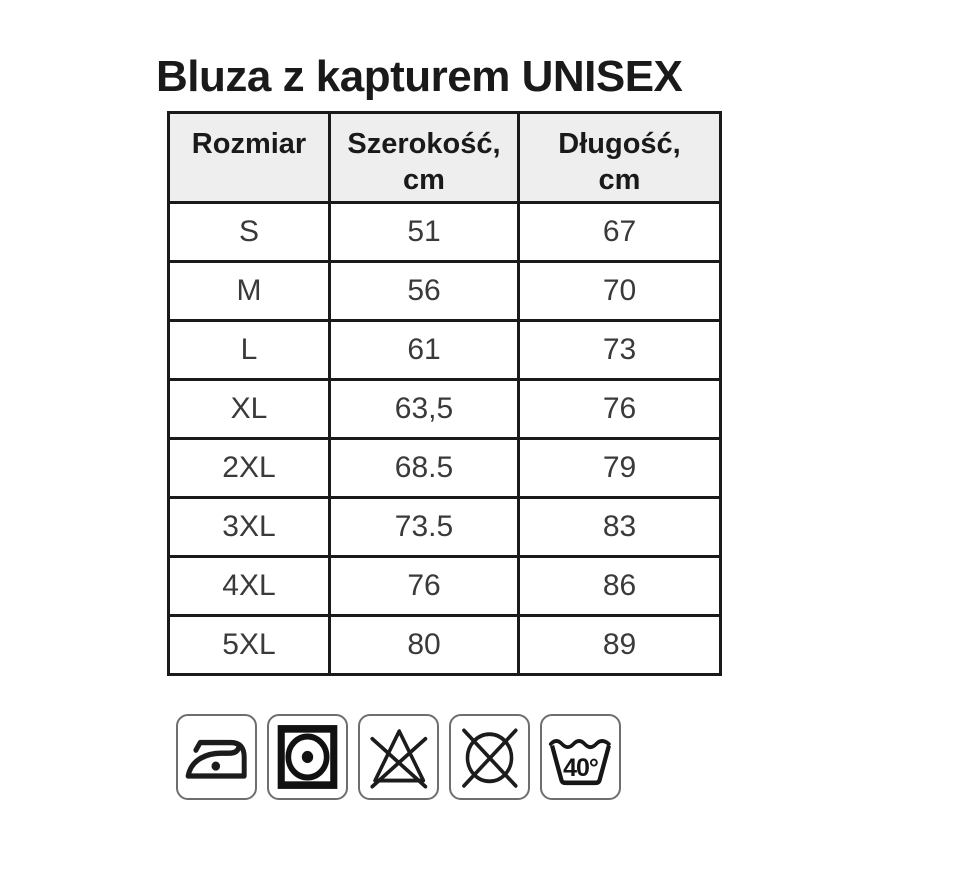  I want to click on table-row: M 56 70, so click(444, 291).